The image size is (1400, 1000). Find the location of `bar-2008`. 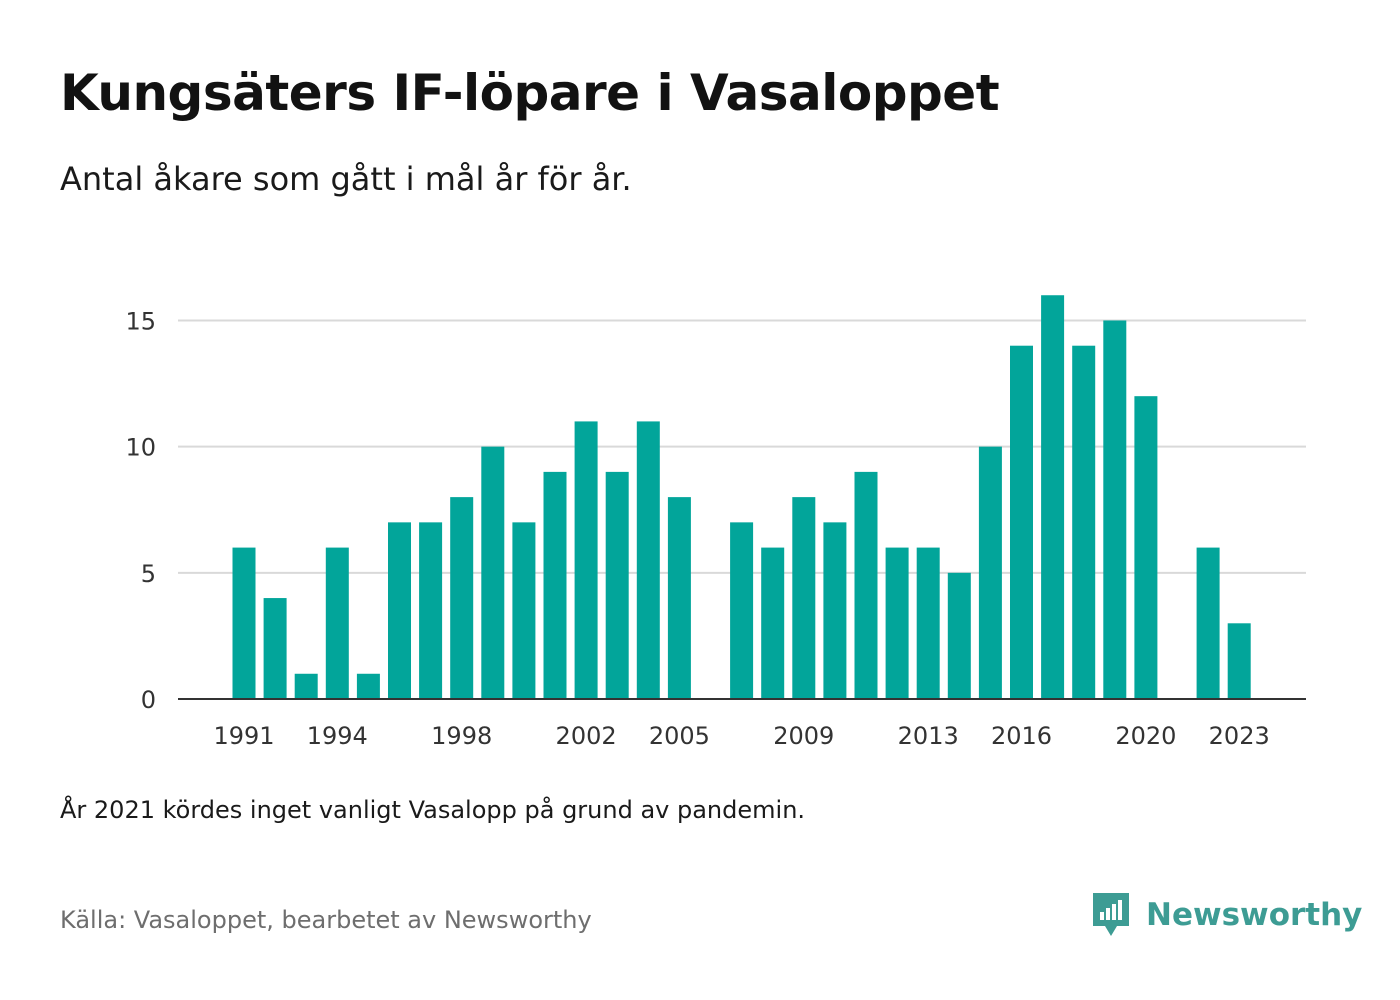

bar-2008 is located at coordinates (773, 623).